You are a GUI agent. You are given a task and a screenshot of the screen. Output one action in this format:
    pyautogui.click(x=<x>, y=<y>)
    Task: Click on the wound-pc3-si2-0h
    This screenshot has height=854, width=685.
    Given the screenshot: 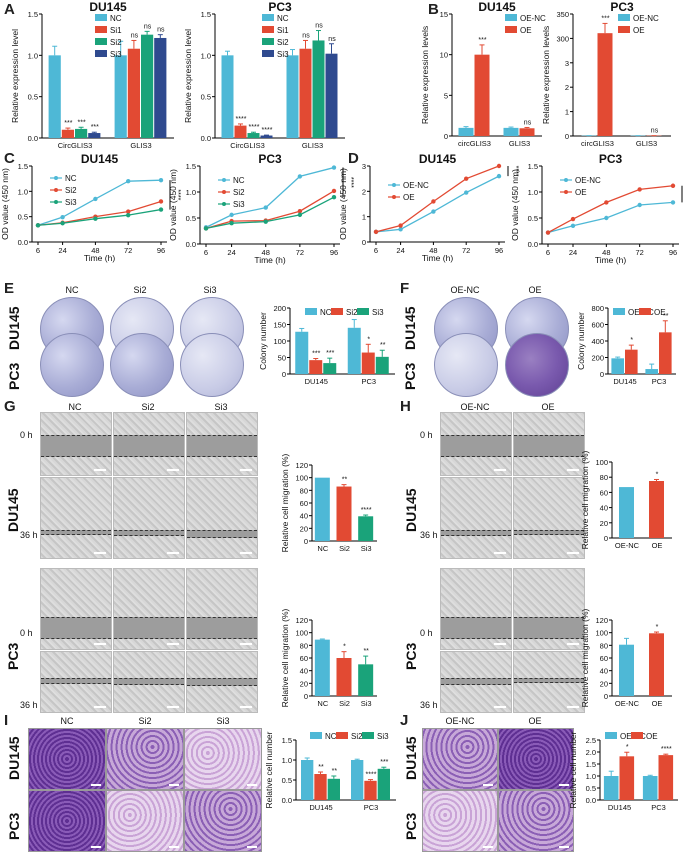 What is the action you would take?
    pyautogui.click(x=149, y=609)
    